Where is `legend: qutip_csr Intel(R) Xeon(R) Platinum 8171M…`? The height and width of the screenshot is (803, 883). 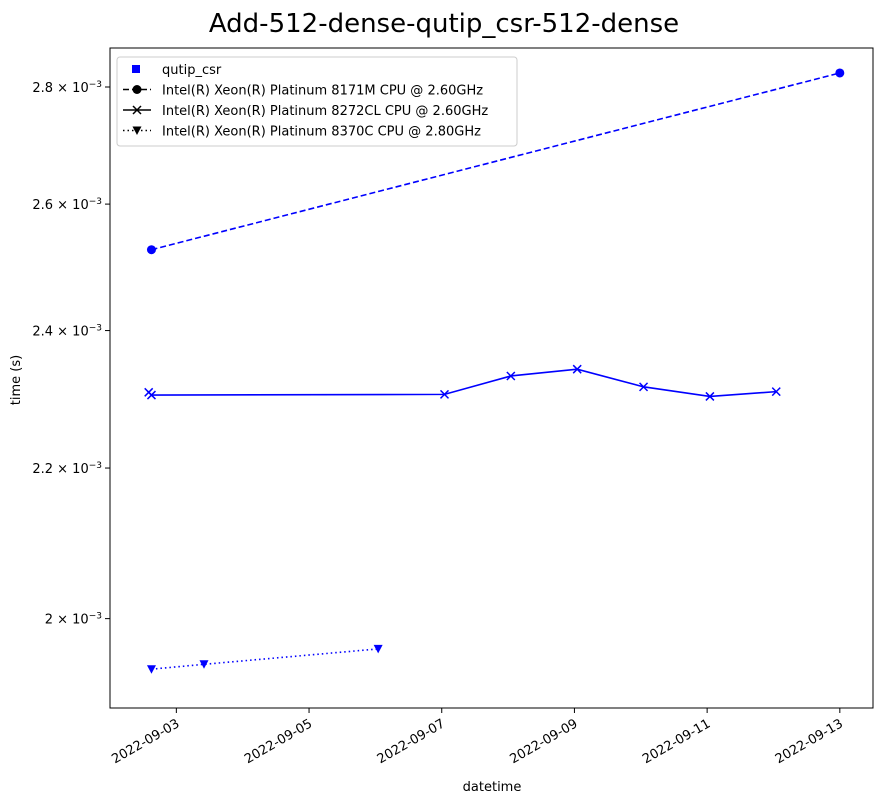
legend: qutip_csr Intel(R) Xeon(R) Platinum 8171M… is located at coordinates (317, 101).